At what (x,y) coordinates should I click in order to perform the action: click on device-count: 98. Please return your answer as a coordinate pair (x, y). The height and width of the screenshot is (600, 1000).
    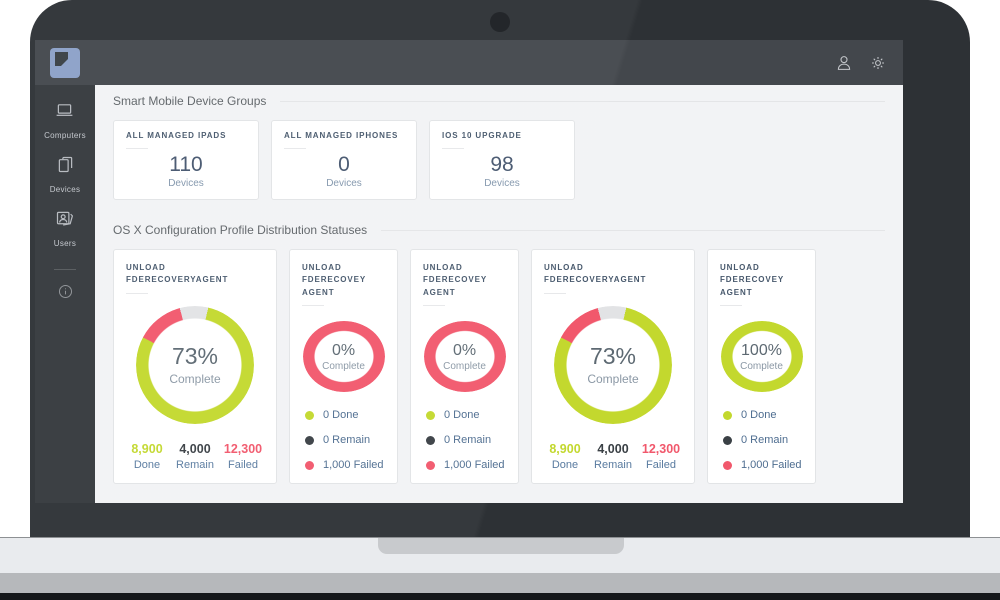
    Looking at the image, I should click on (502, 165).